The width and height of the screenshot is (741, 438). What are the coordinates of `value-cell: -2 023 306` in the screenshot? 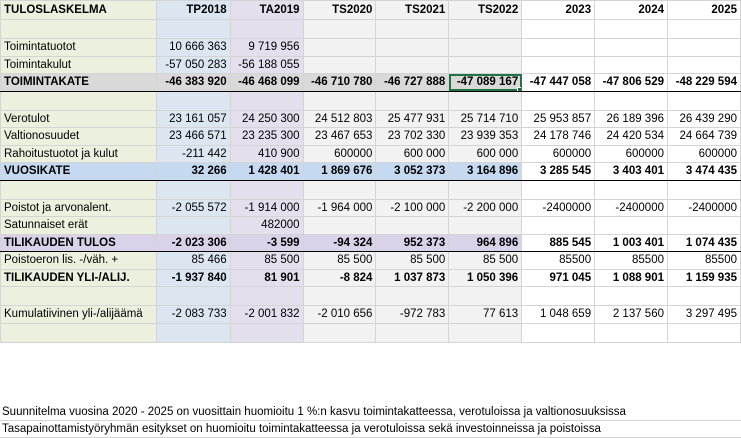 It's located at (193, 242).